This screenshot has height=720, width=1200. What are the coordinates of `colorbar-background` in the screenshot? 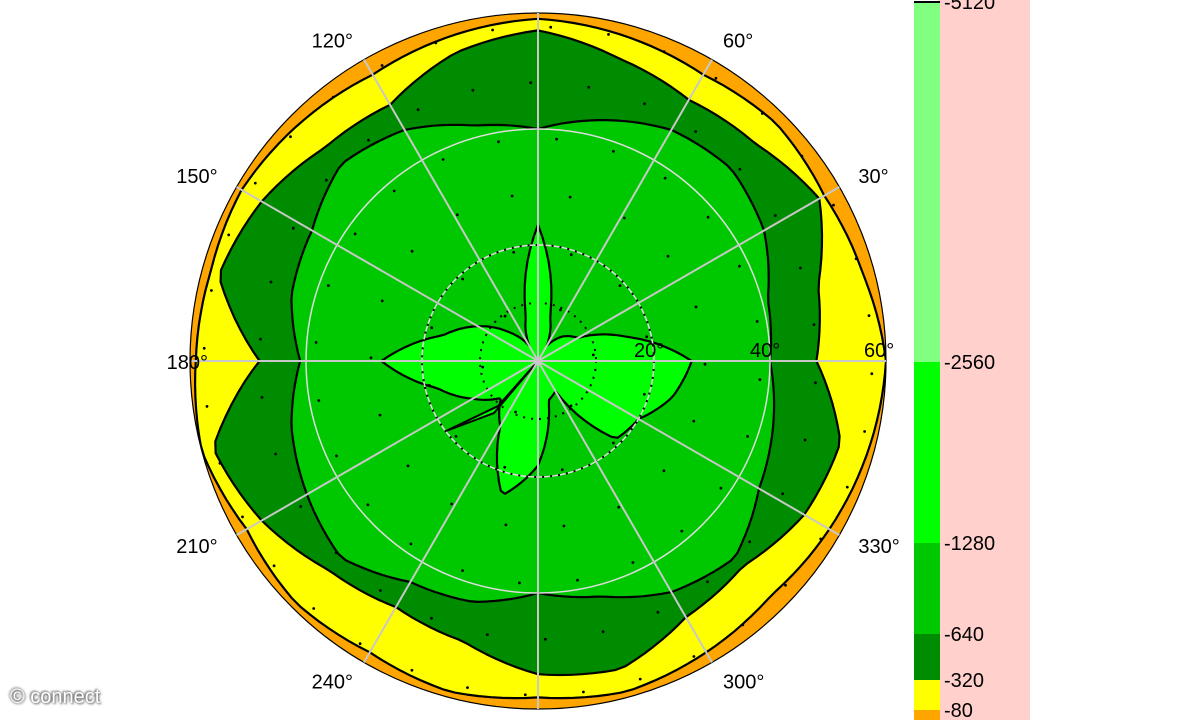 It's located at (984, 360).